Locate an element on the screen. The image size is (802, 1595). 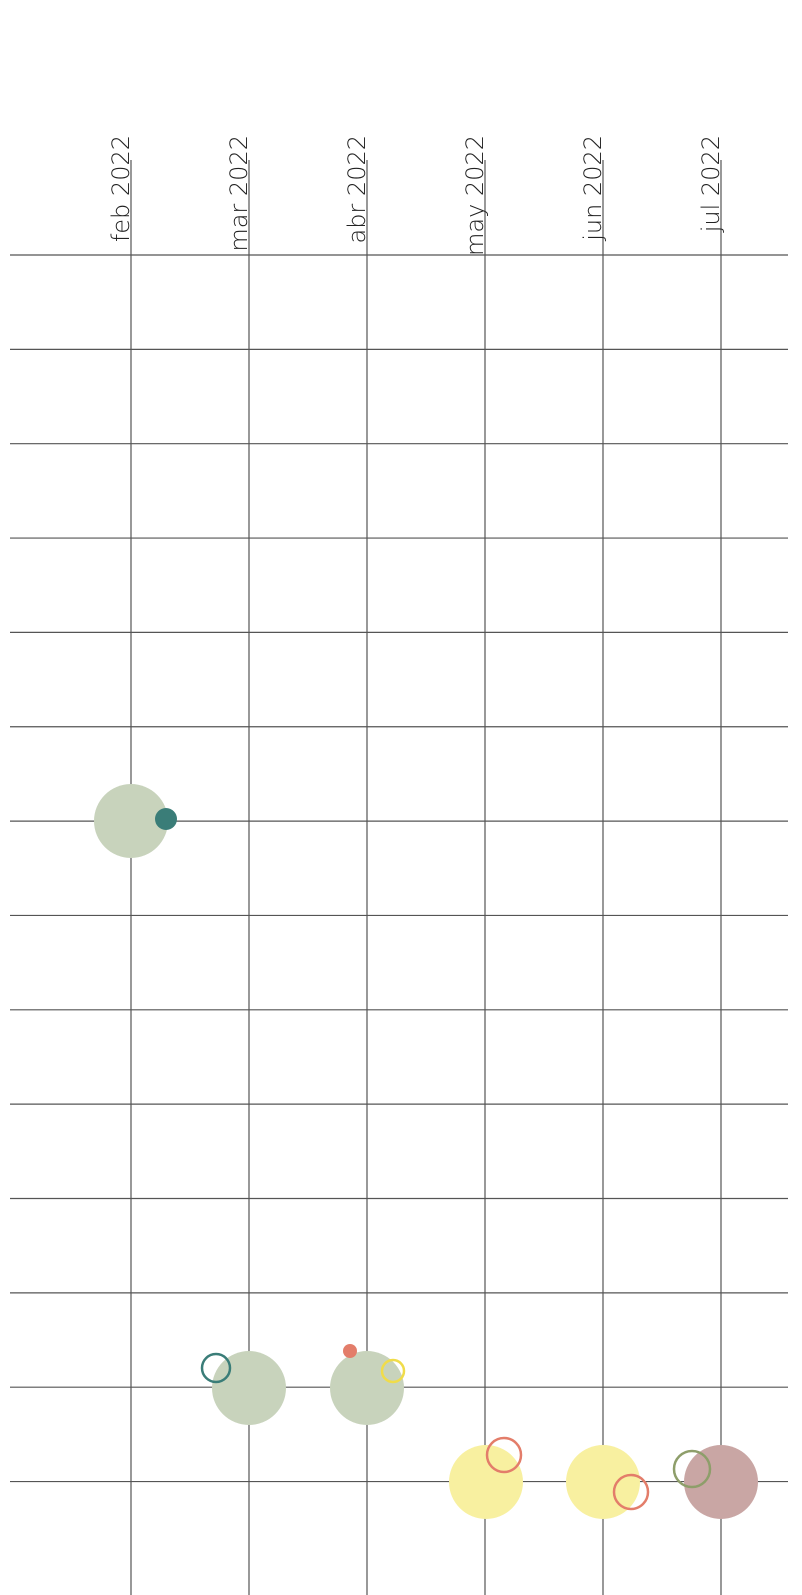
column-label: jul 2022 is located at coordinates (711, 184).